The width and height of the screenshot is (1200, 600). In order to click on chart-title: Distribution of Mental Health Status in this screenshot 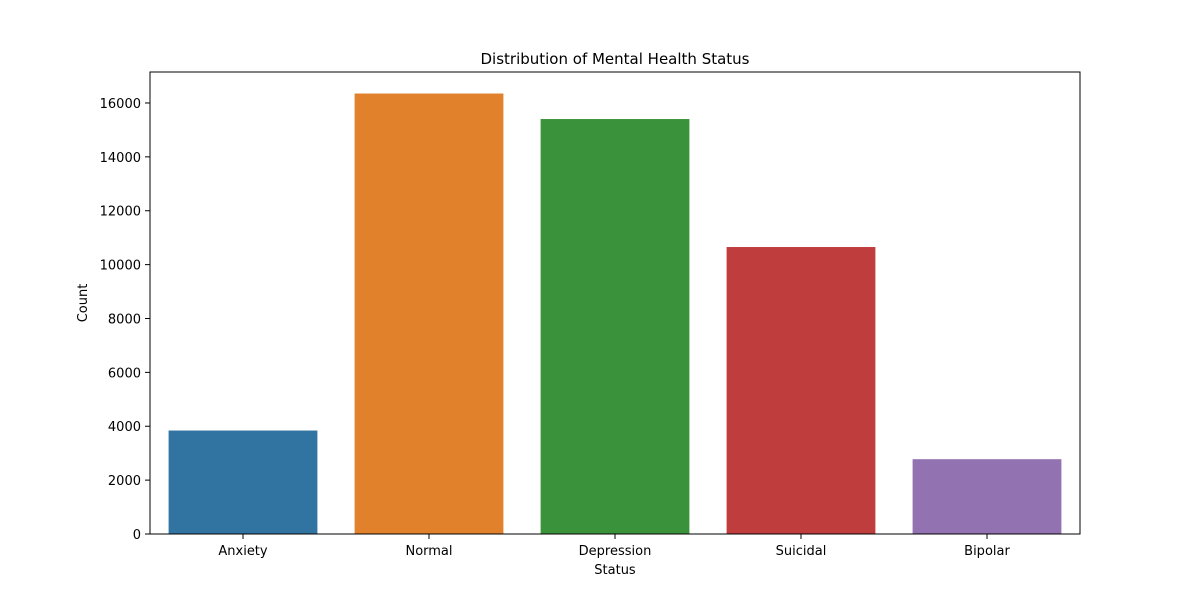, I will do `click(614, 59)`.